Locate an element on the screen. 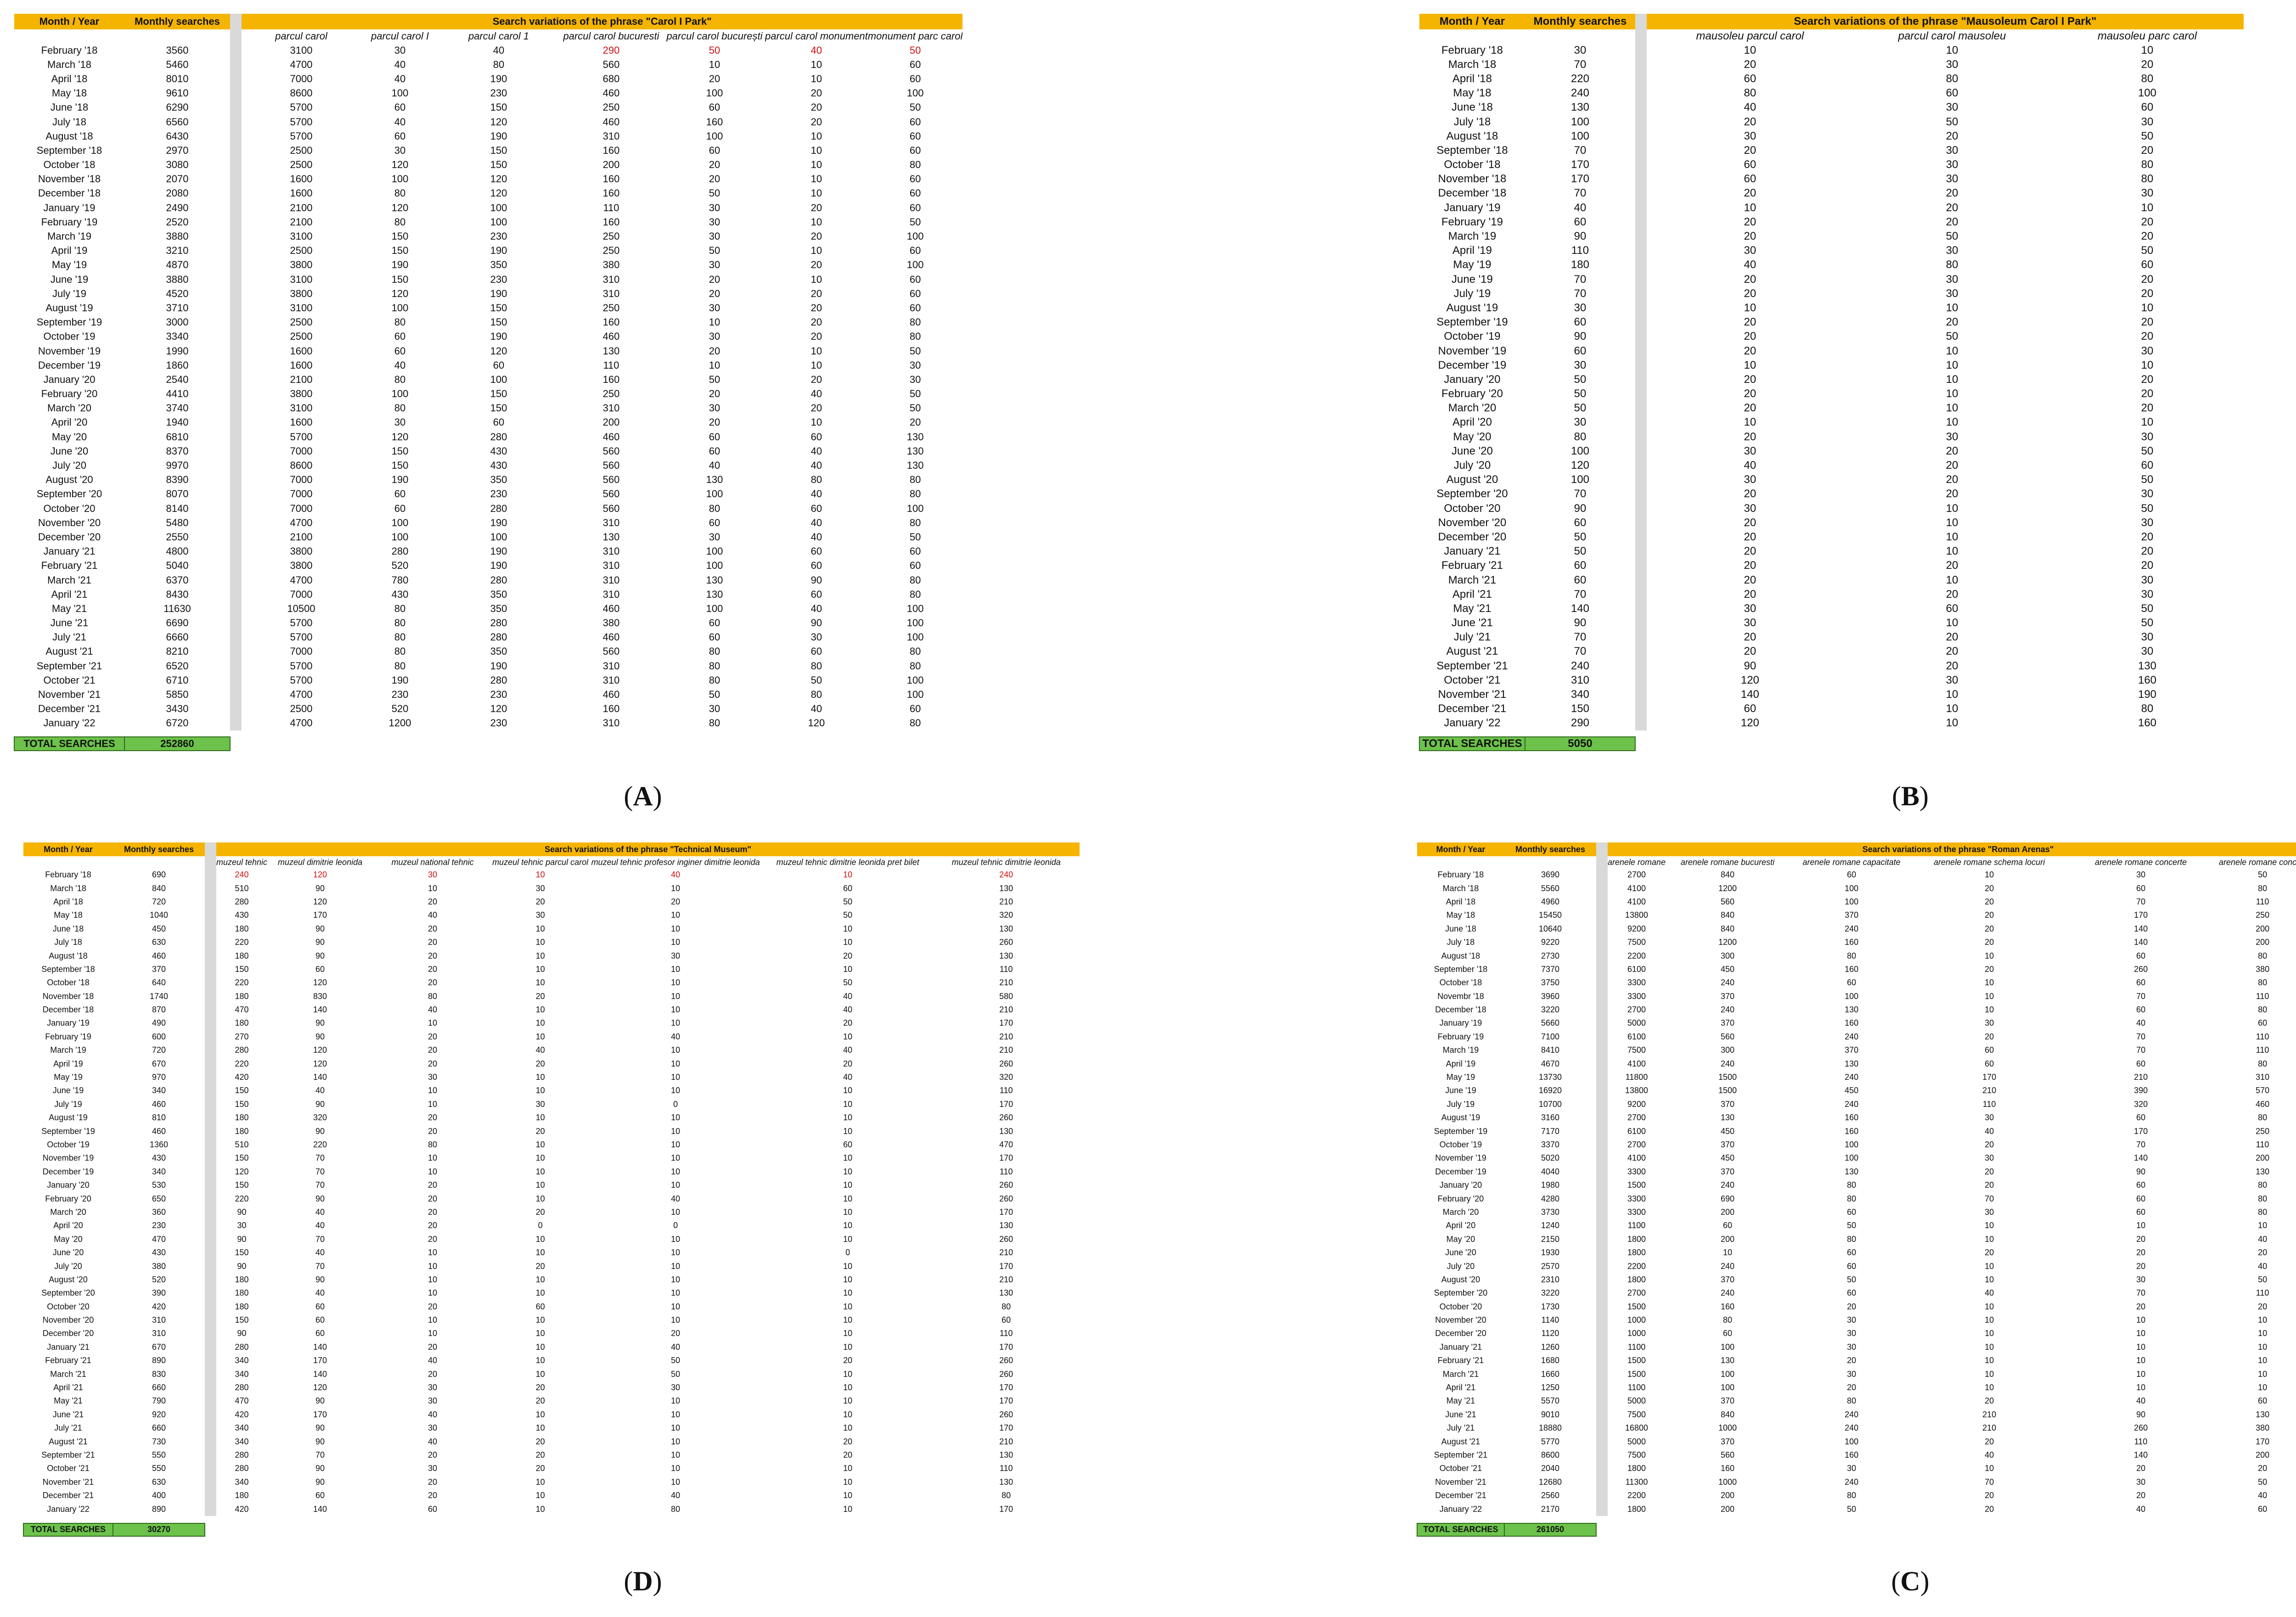 The height and width of the screenshot is (1617, 2296). table-row: May '21 11630 10500 80 350 460 100 40 100 is located at coordinates (488, 608).